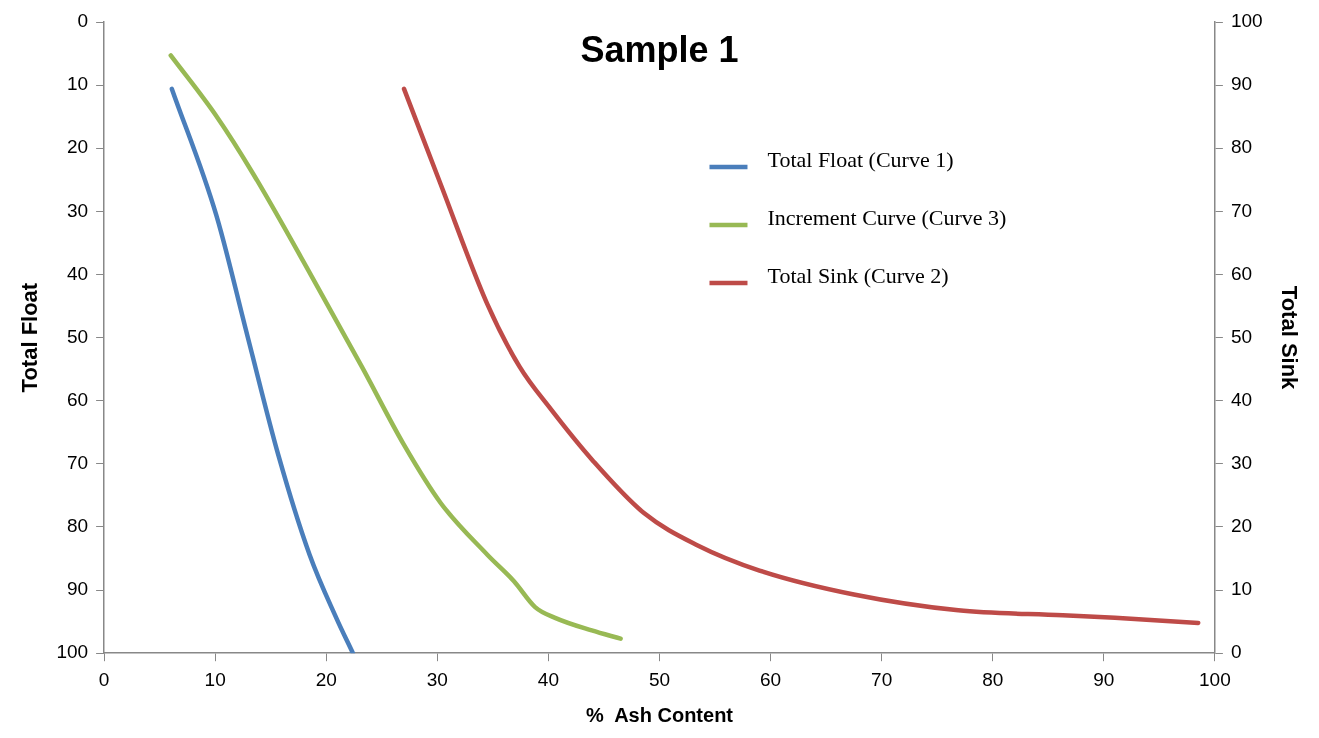 This screenshot has width=1319, height=738. What do you see at coordinates (1246, 21) in the screenshot?
I see `y2-tick-label: 100` at bounding box center [1246, 21].